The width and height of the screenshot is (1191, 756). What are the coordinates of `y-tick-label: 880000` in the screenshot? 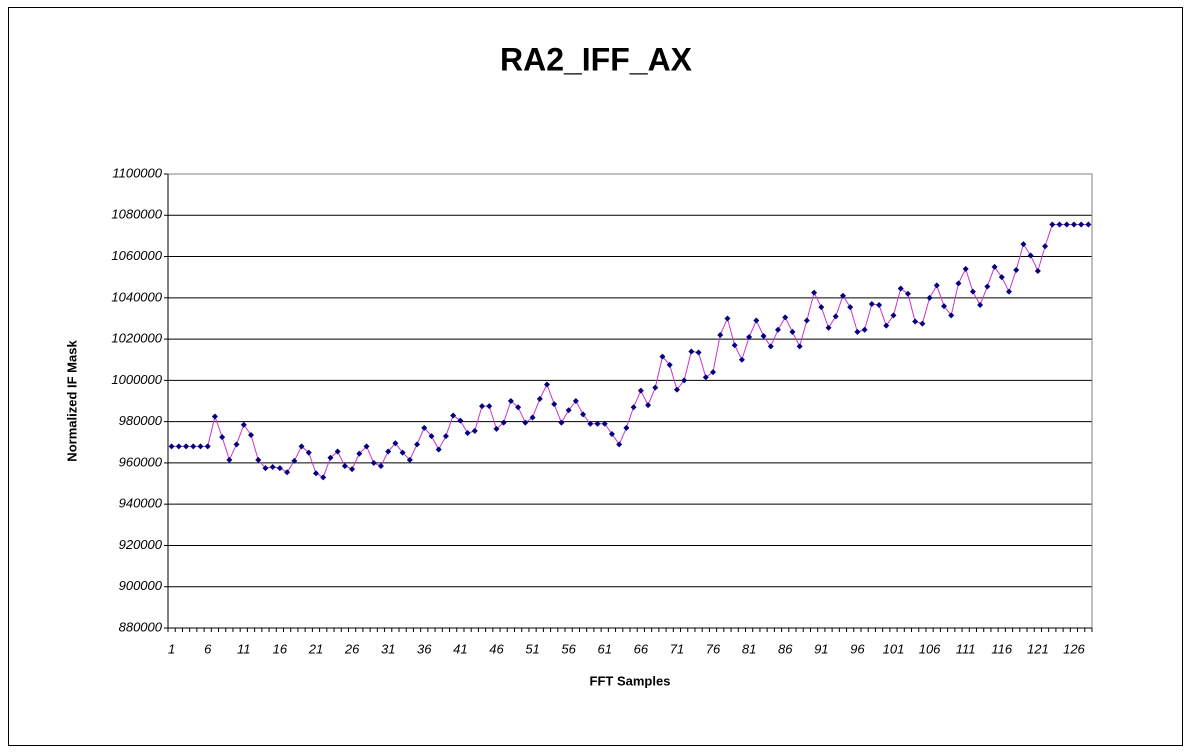 It's located at (141, 626).